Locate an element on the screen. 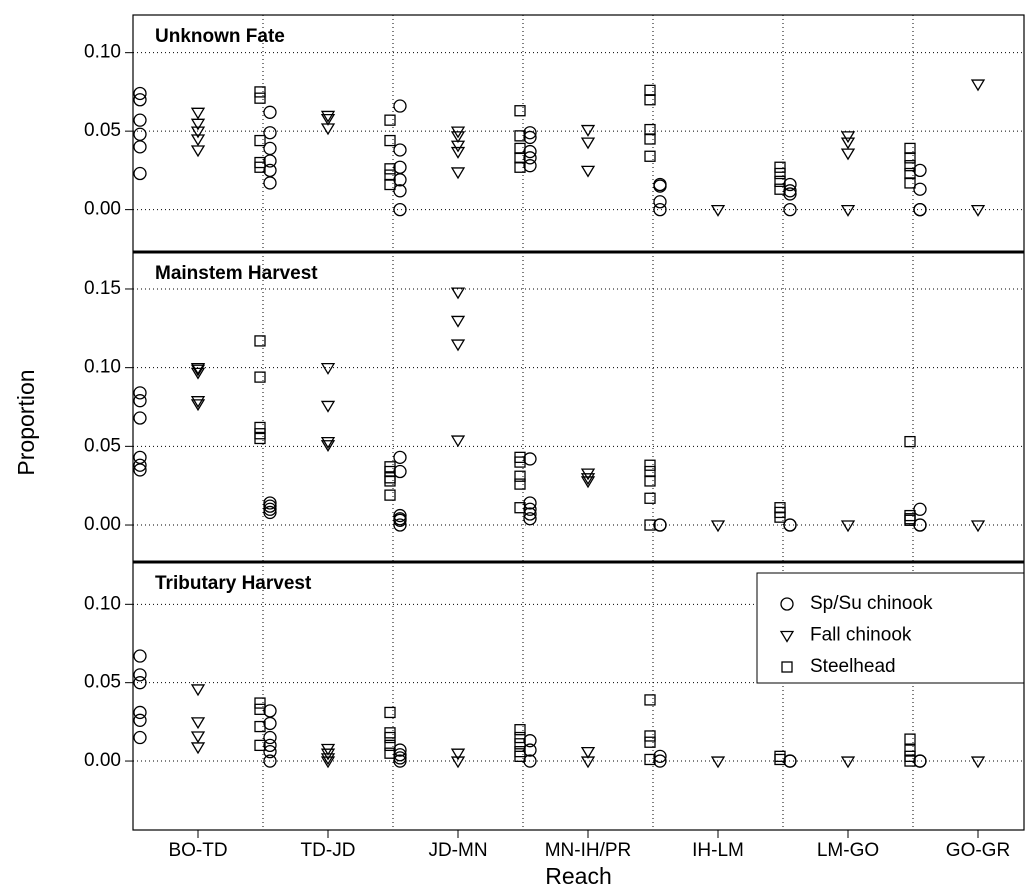 The width and height of the screenshot is (1029, 894). x-tick-label: LM-GO is located at coordinates (848, 850).